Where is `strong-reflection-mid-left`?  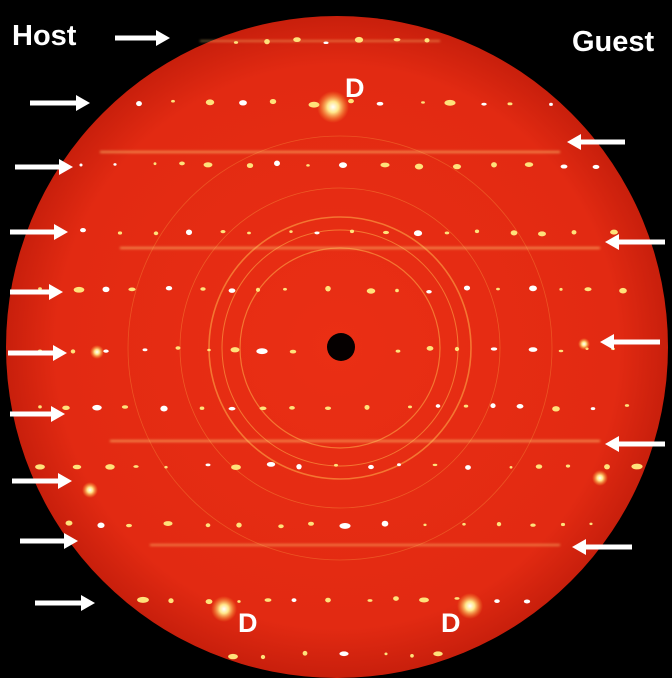 strong-reflection-mid-left is located at coordinates (97, 352).